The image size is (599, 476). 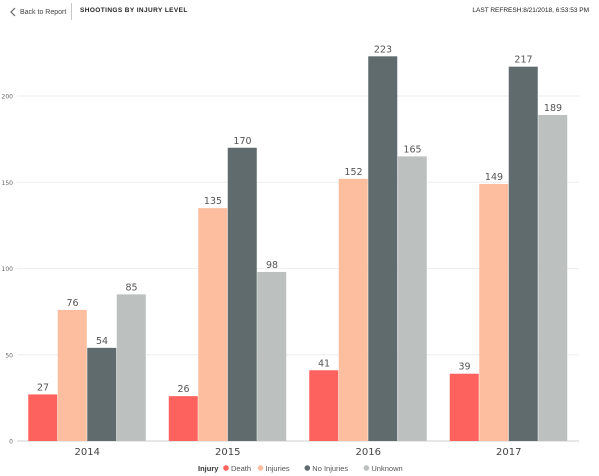 I want to click on legend-item: Death, so click(x=241, y=468).